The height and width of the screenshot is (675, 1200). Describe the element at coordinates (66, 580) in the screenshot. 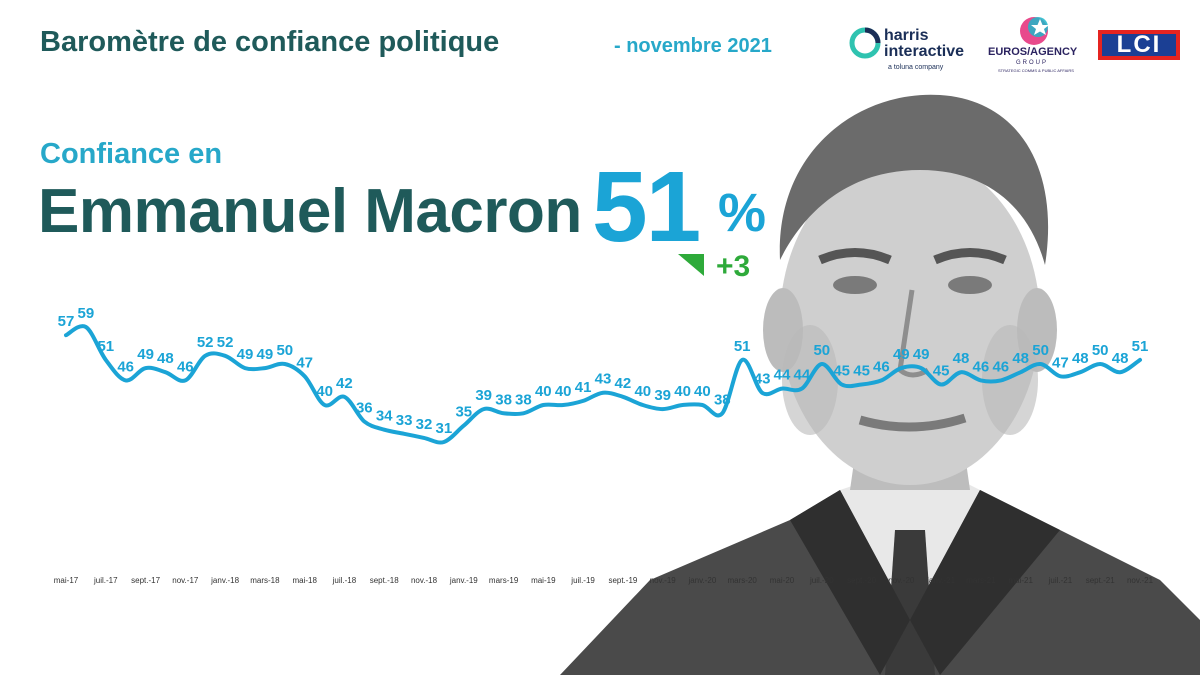

I see `x-tick-label: mai-17` at that location.